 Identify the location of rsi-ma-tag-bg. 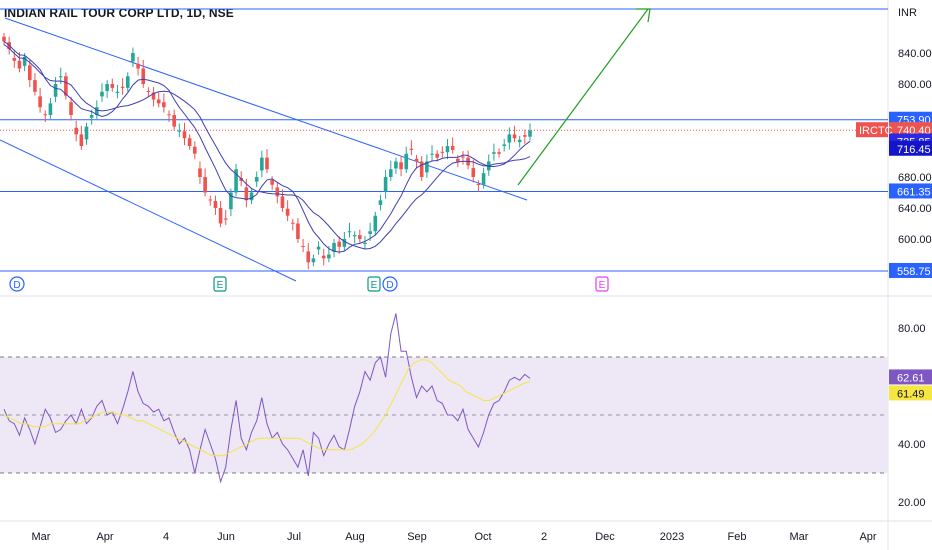
(910, 393).